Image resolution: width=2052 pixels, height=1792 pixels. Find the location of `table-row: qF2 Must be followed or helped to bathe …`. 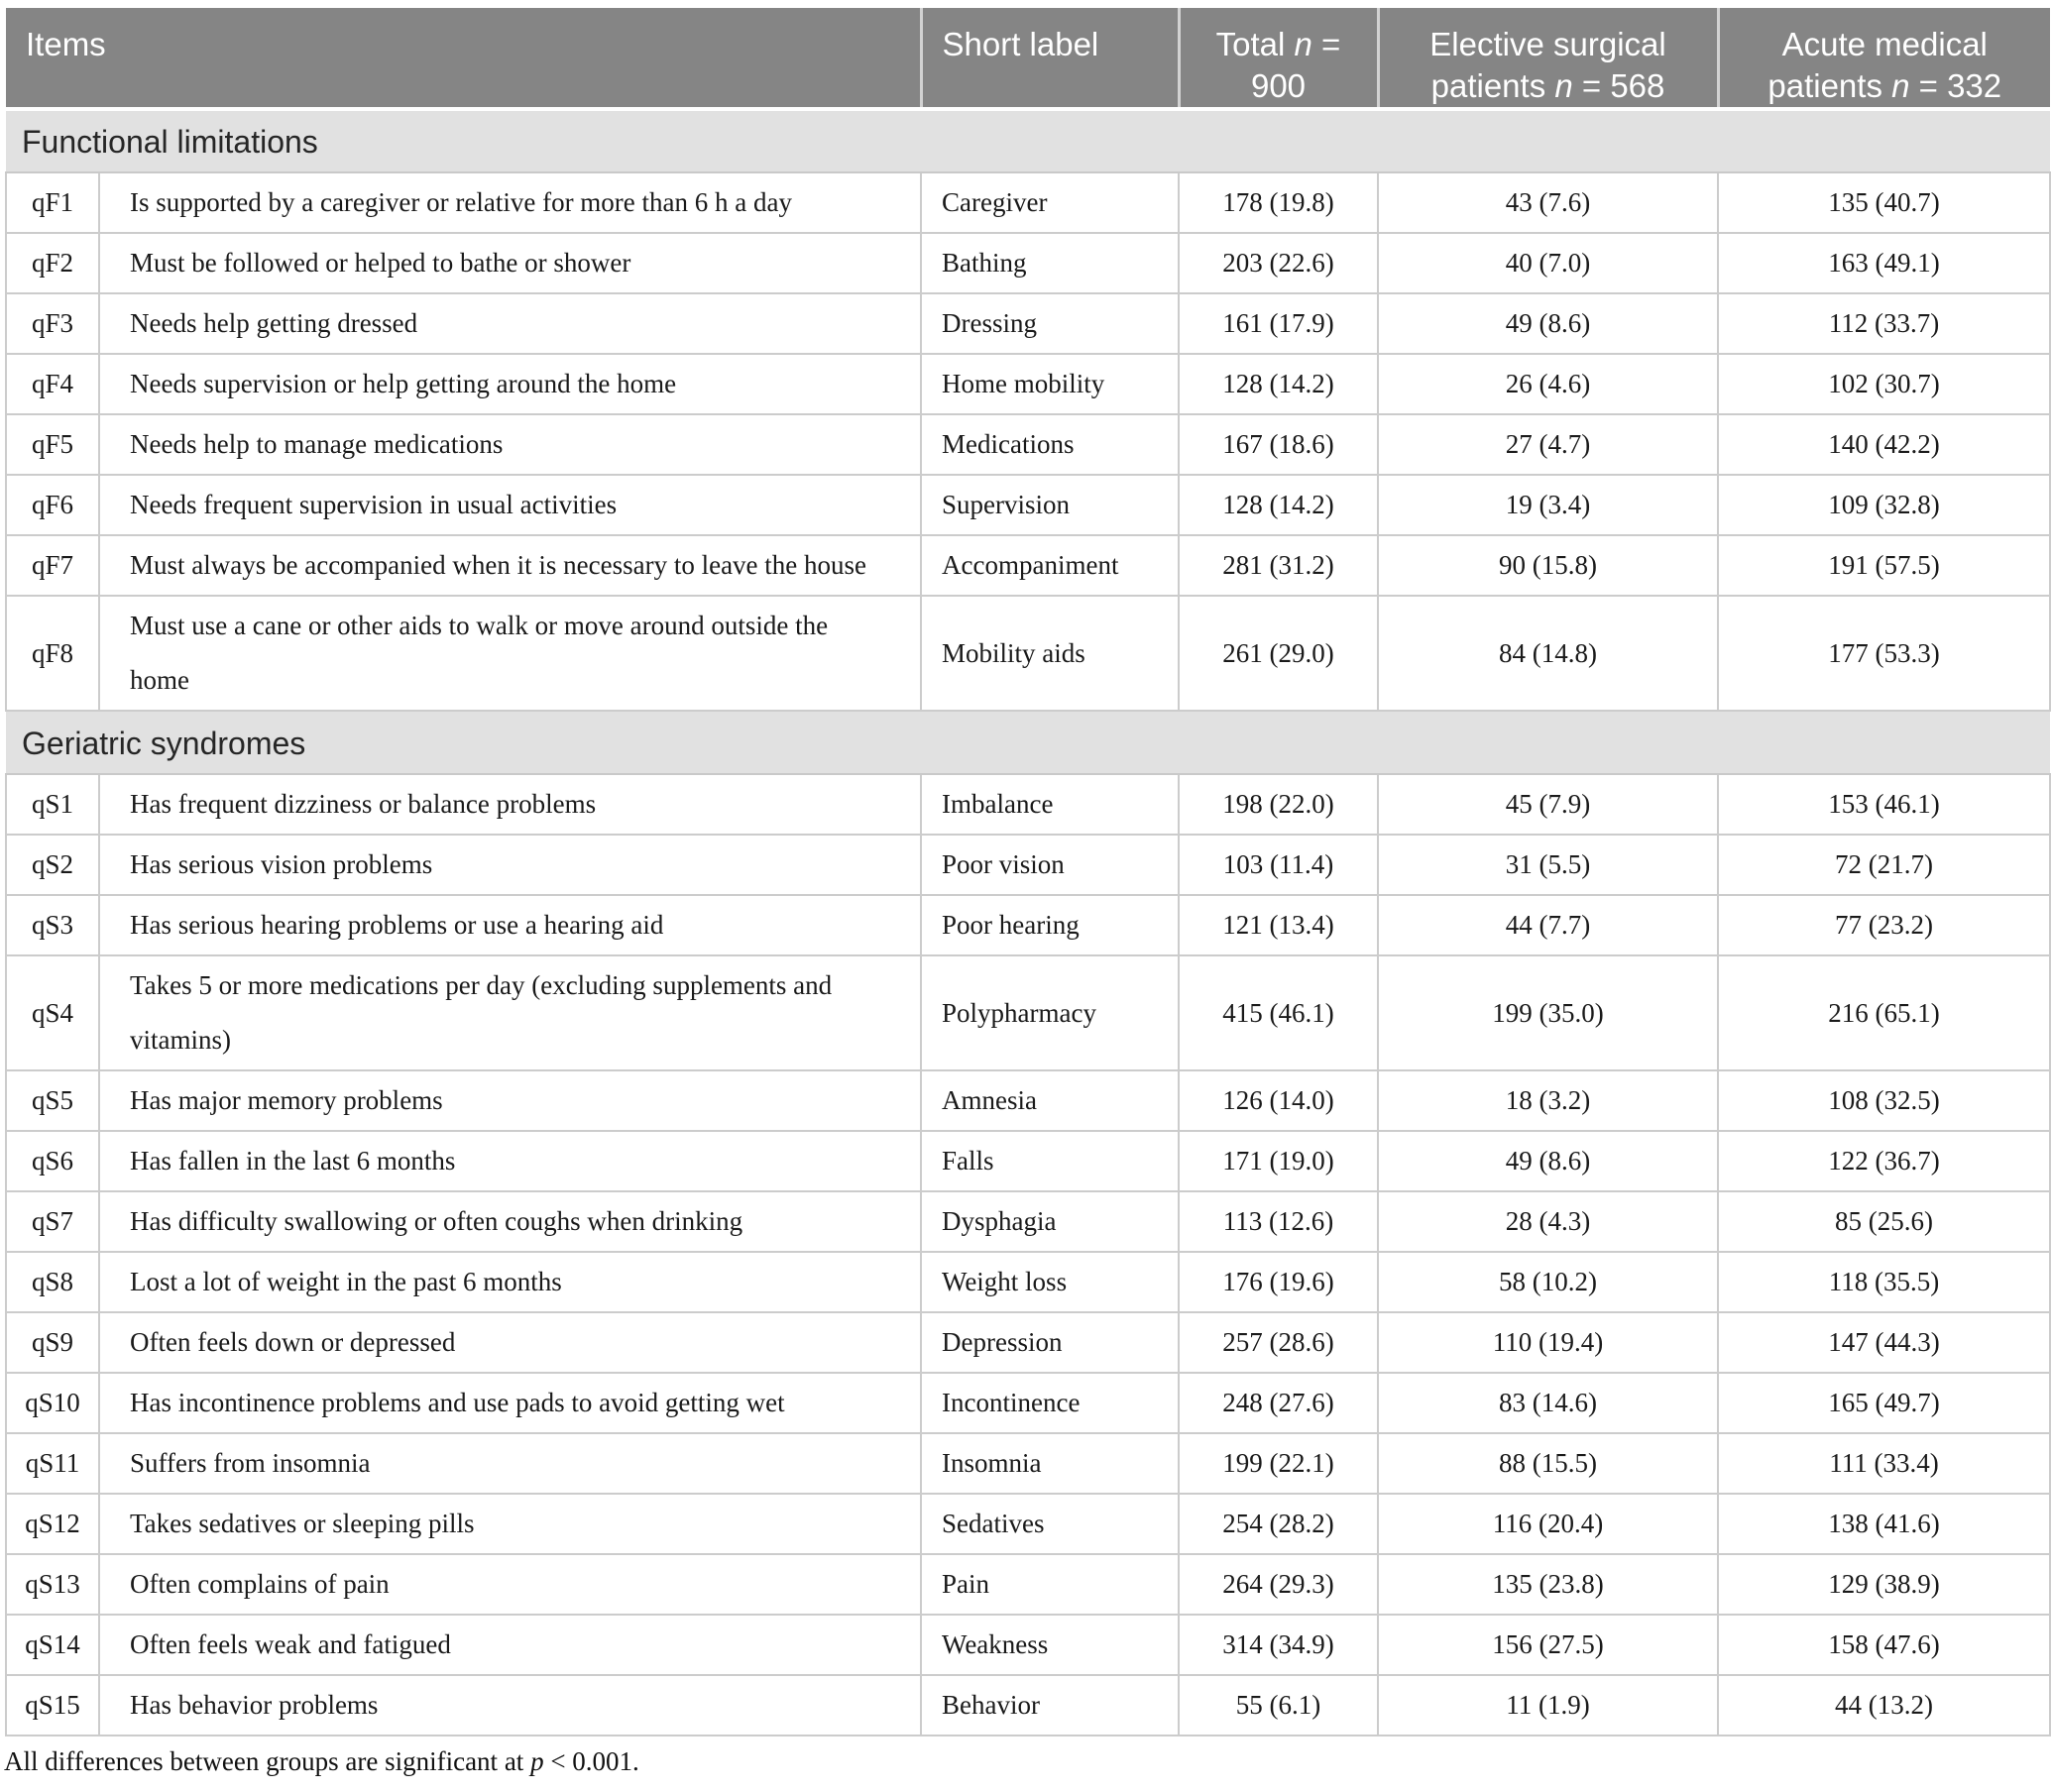

table-row: qF2 Must be followed or helped to bathe … is located at coordinates (1028, 263).